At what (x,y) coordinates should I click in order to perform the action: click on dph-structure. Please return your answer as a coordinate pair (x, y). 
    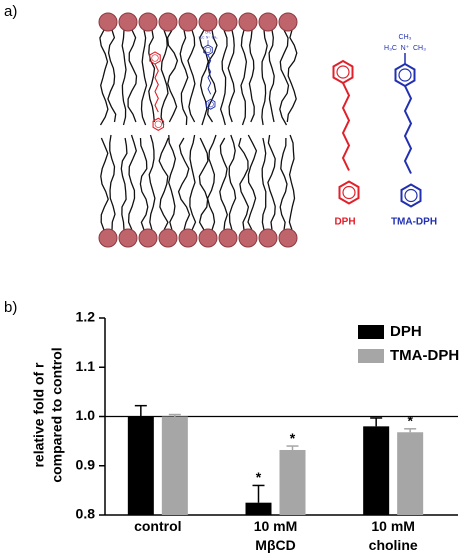
    Looking at the image, I should click on (157, 91).